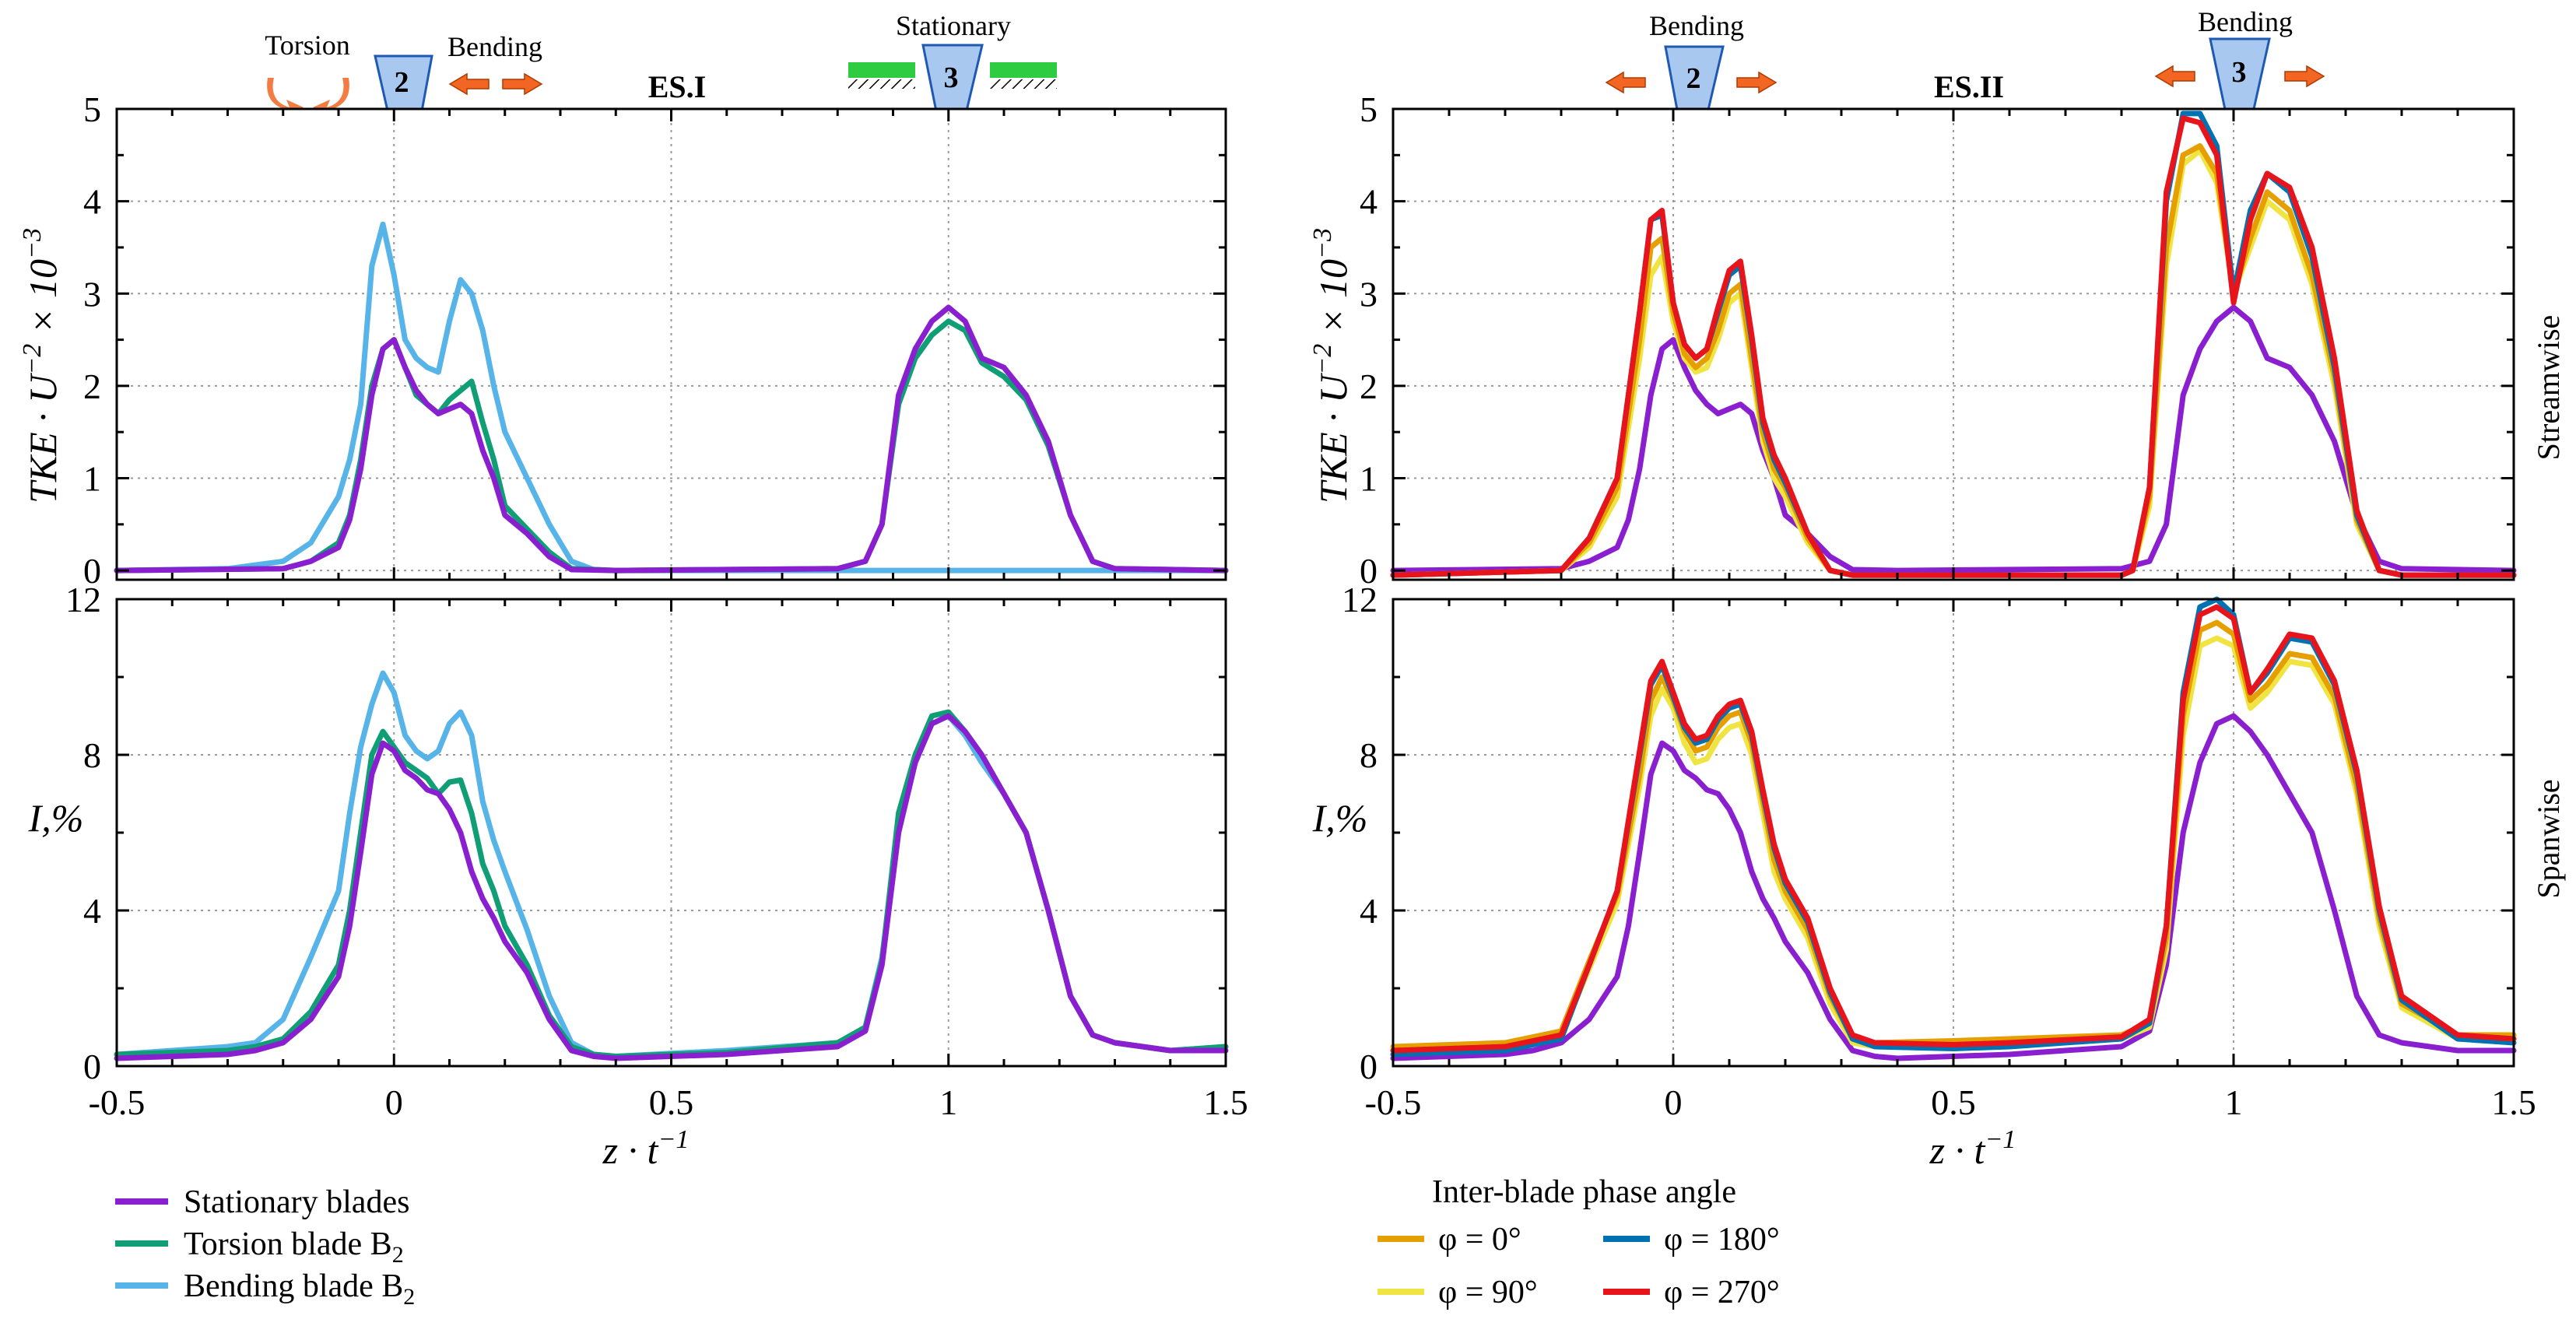  What do you see at coordinates (952, 77) in the screenshot?
I see `blade-3-label: 3` at bounding box center [952, 77].